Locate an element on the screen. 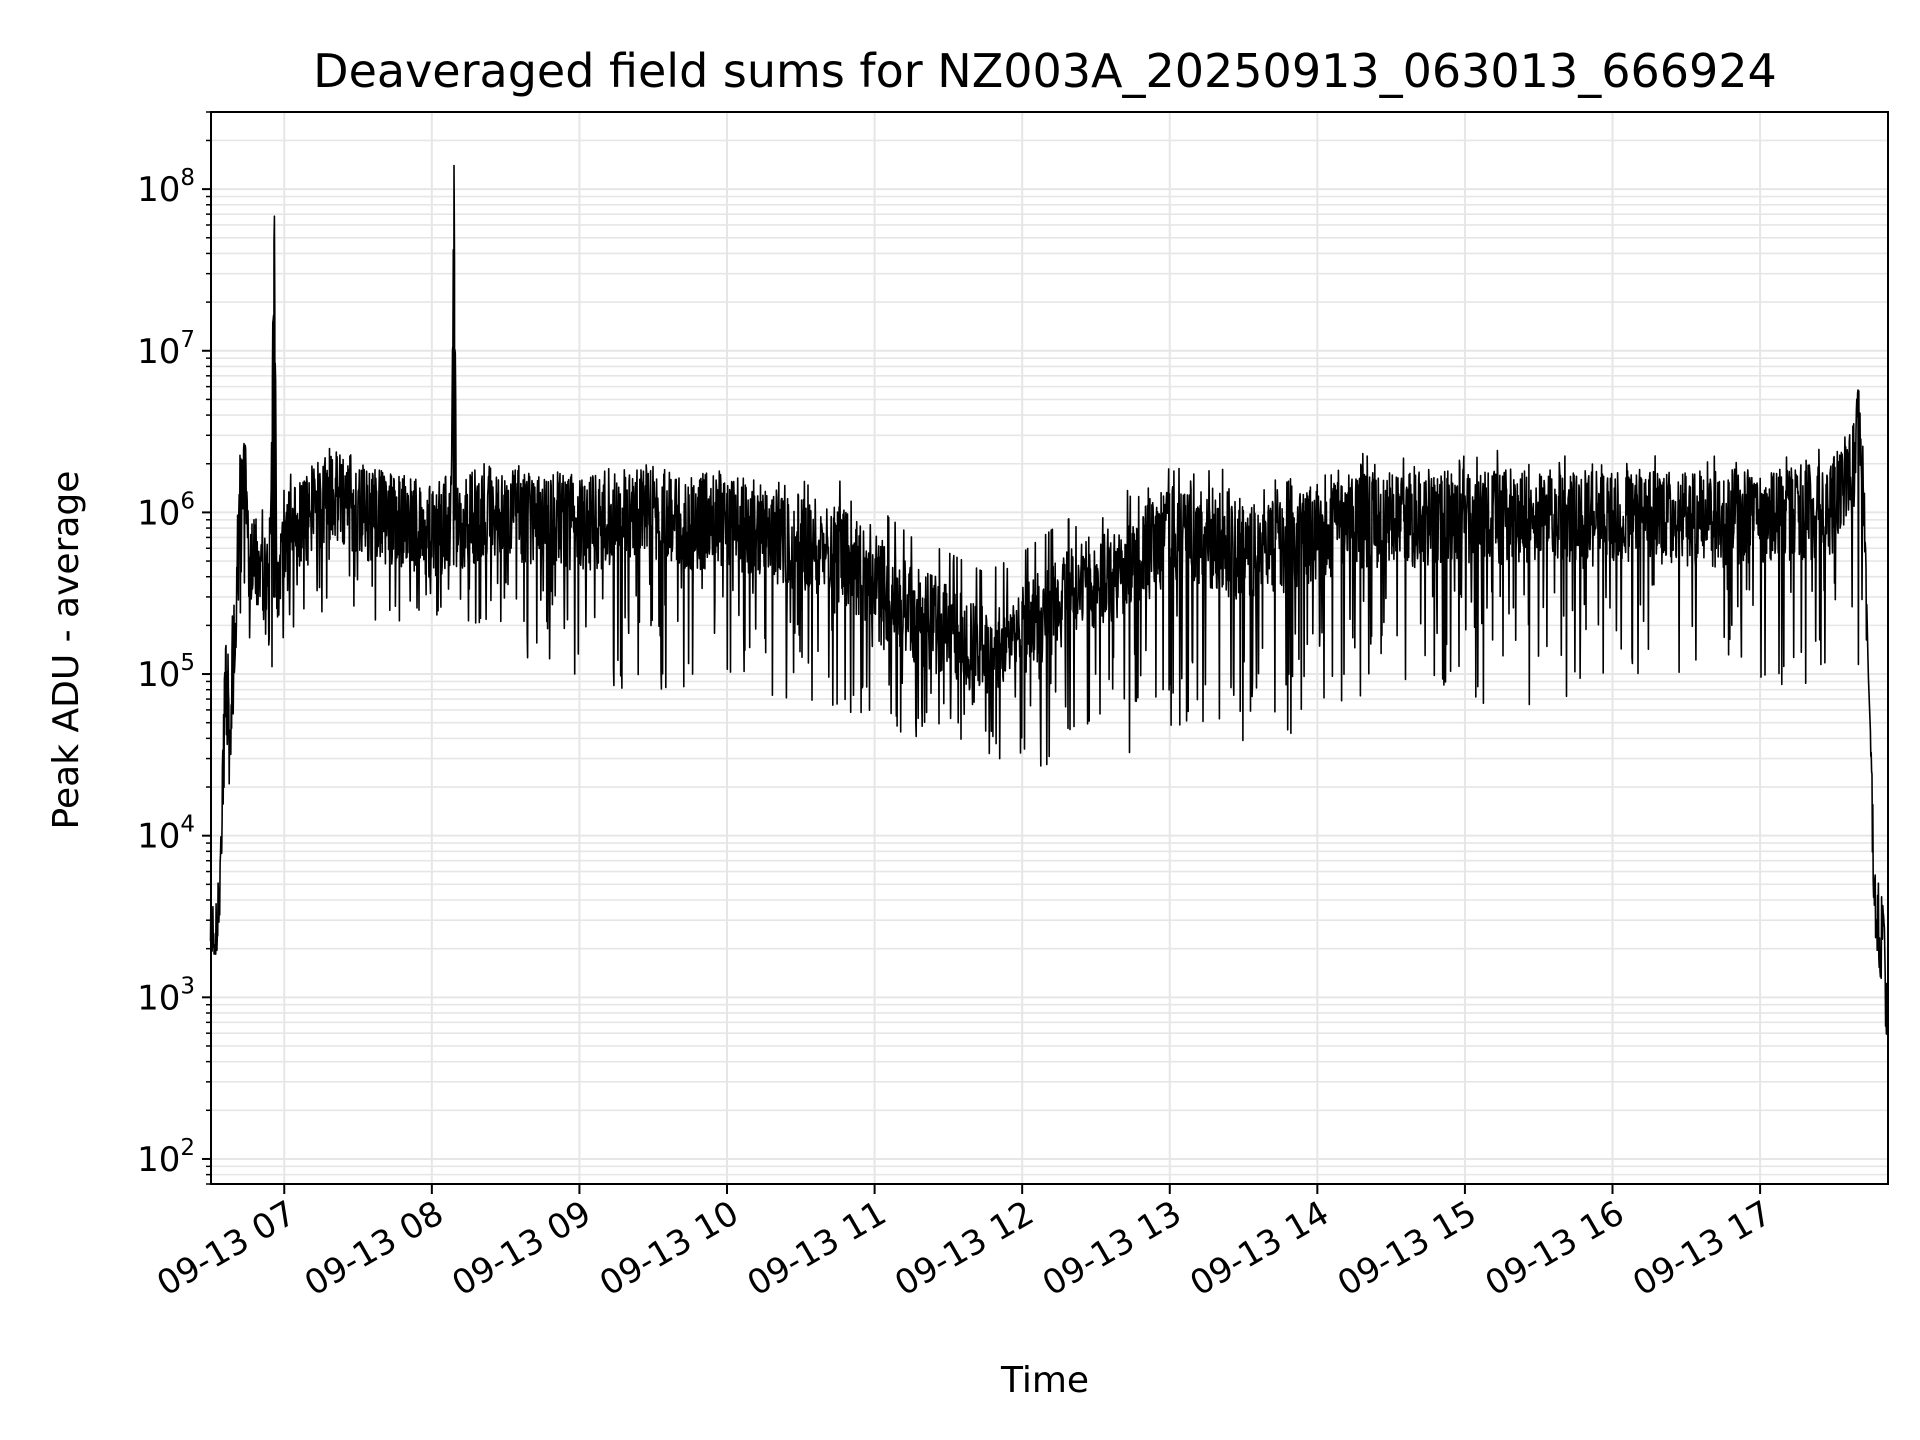 This screenshot has width=1920, height=1440. y-tick-label-exponent: 6 is located at coordinates (187, 501).